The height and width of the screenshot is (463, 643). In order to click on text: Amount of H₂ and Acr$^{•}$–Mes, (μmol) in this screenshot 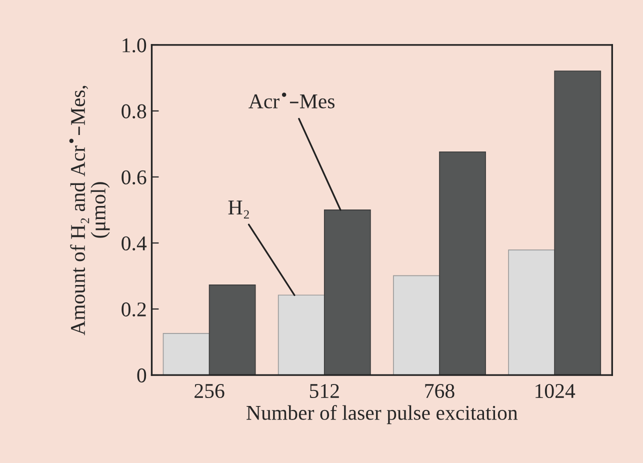, I will do `click(89, 211)`.